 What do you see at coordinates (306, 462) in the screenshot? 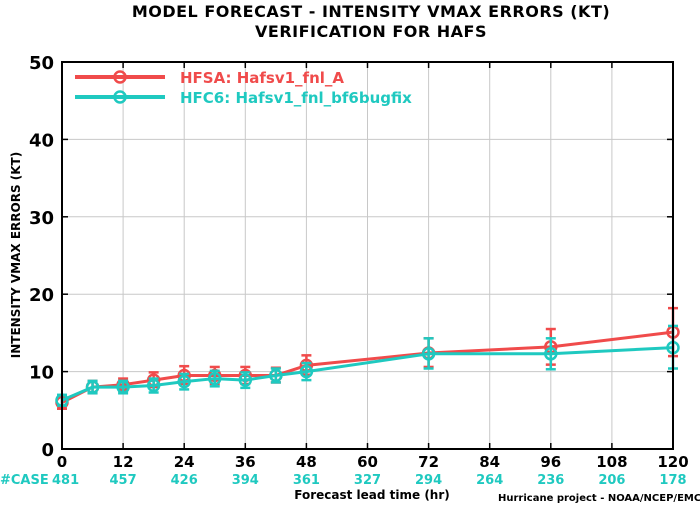
I see `x-tick-label: 48` at bounding box center [306, 462].